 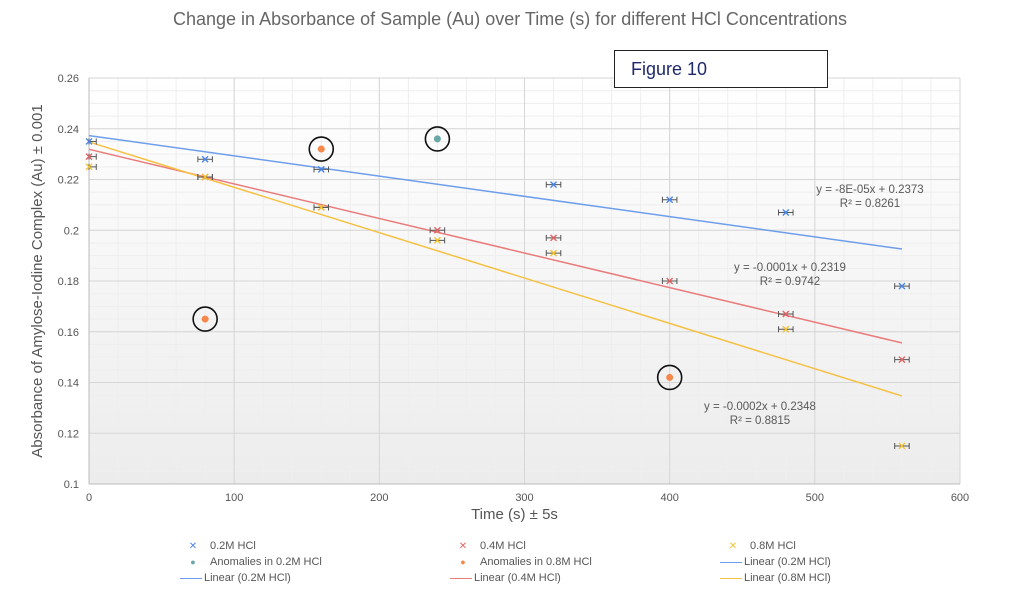 I want to click on legend-label: Linear (0.8M HCl), so click(x=787, y=578).